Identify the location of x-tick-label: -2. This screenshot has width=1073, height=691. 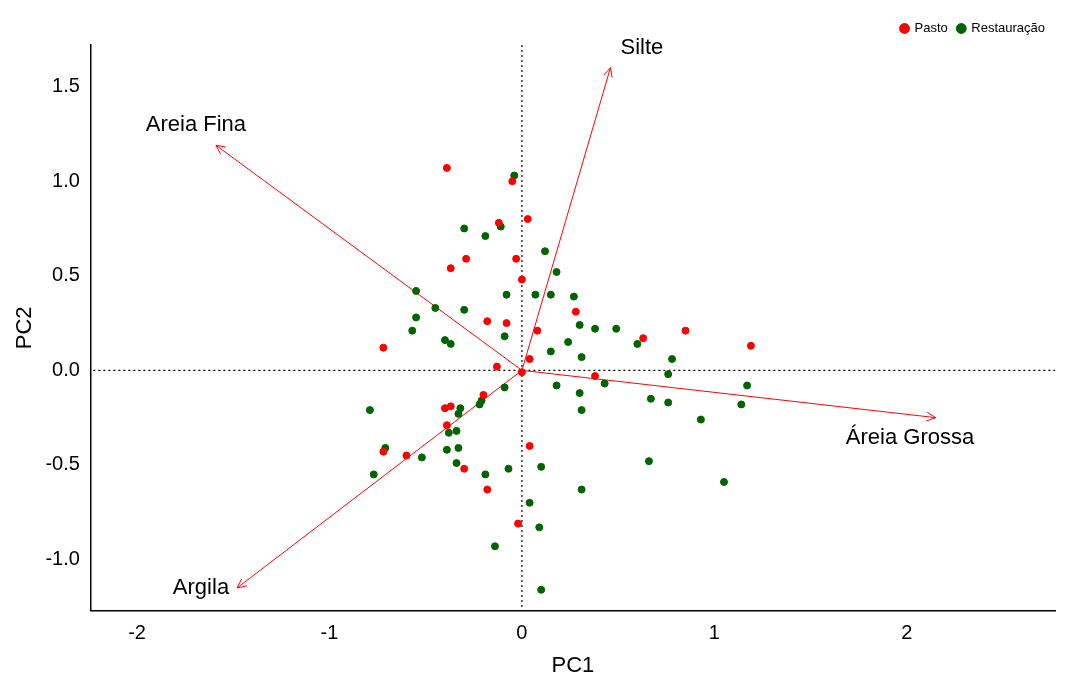
(137, 632).